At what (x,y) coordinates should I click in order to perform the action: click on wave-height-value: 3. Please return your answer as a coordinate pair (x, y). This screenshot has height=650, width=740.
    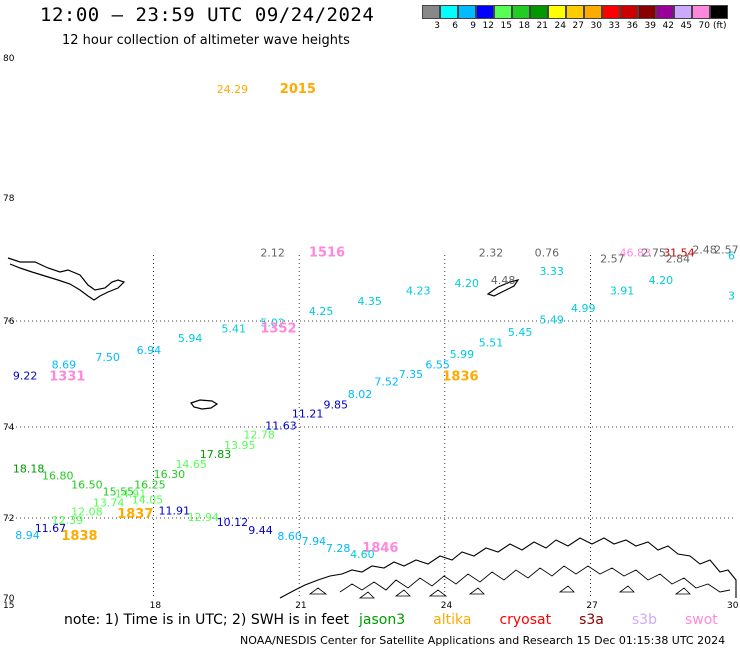
    Looking at the image, I should click on (731, 295).